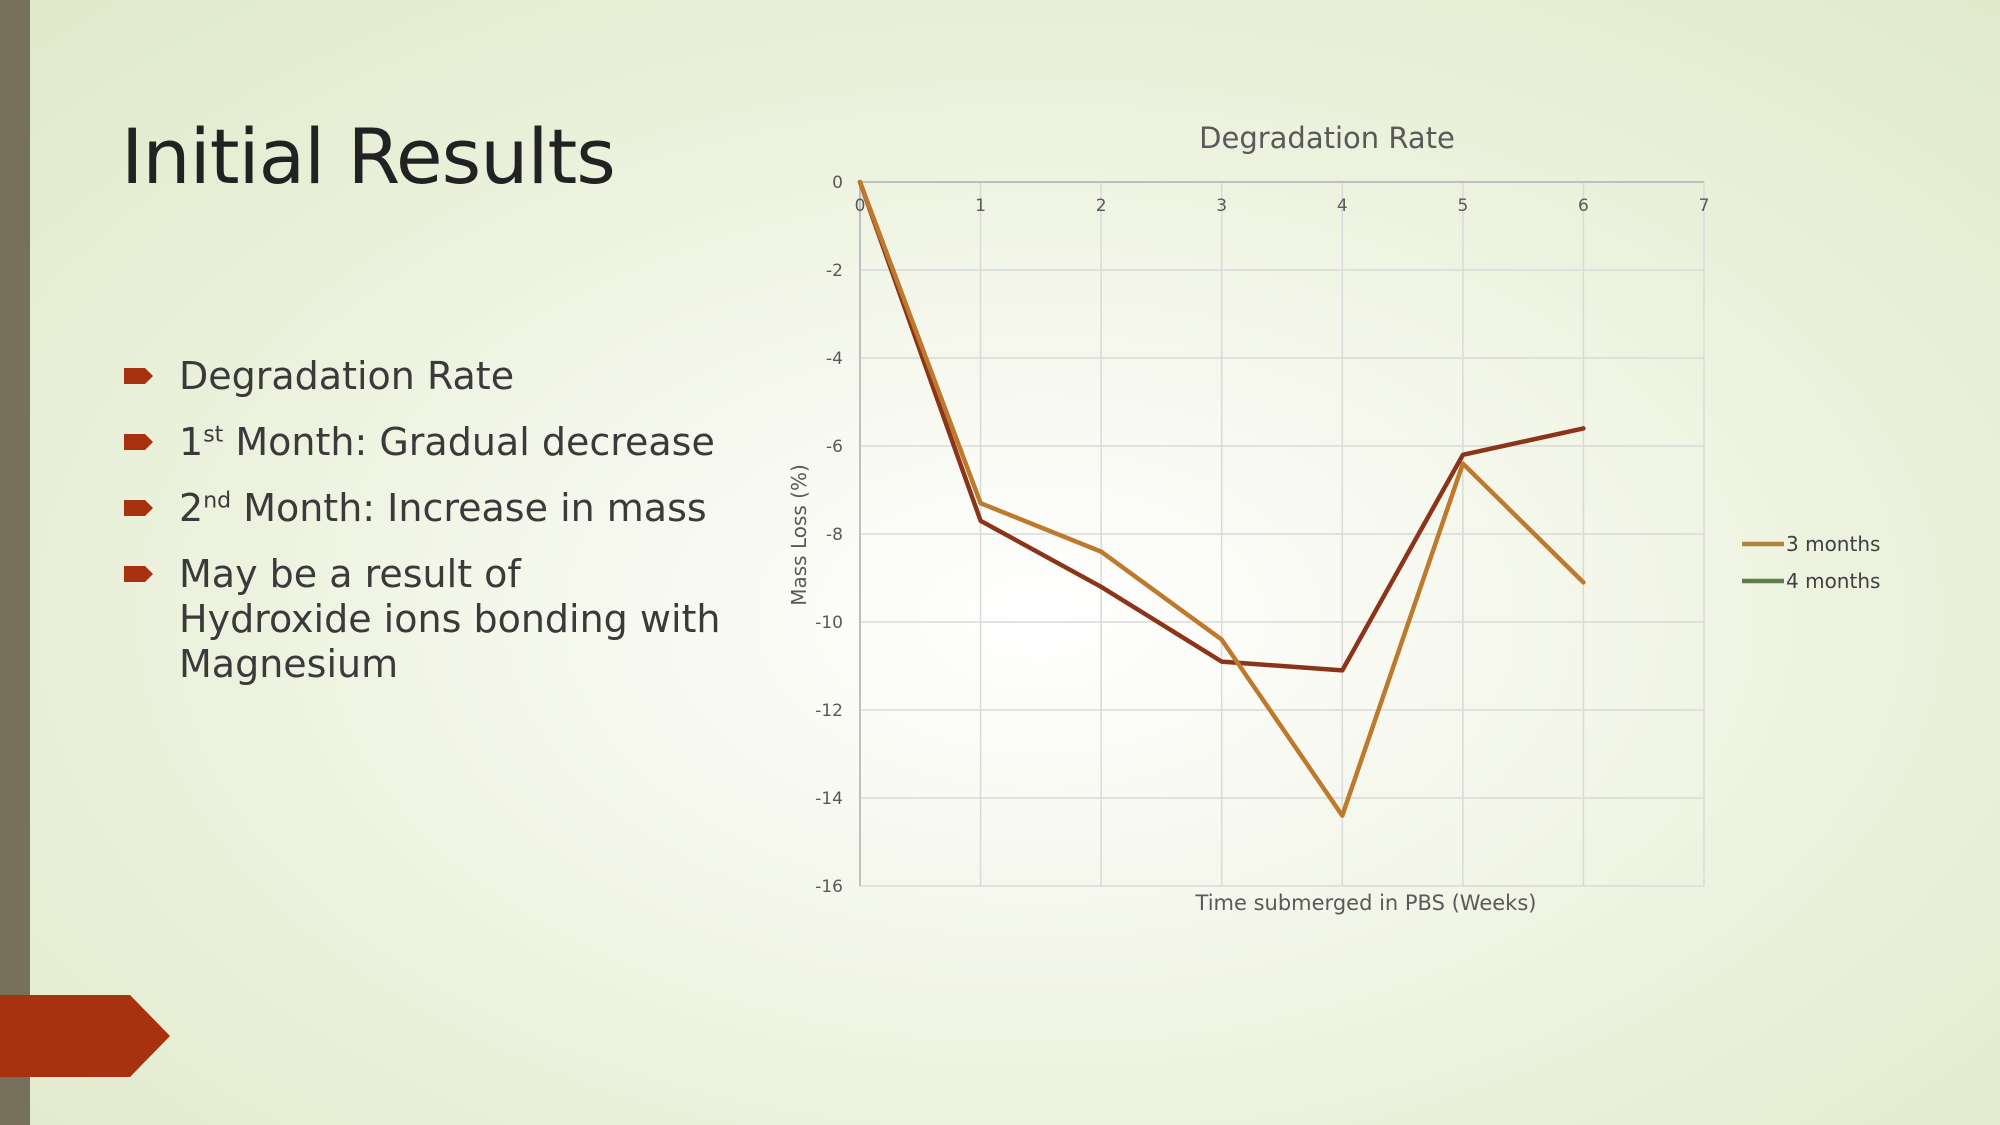 This screenshot has height=1125, width=2000. What do you see at coordinates (834, 359) in the screenshot?
I see `y-tick-label: -4` at bounding box center [834, 359].